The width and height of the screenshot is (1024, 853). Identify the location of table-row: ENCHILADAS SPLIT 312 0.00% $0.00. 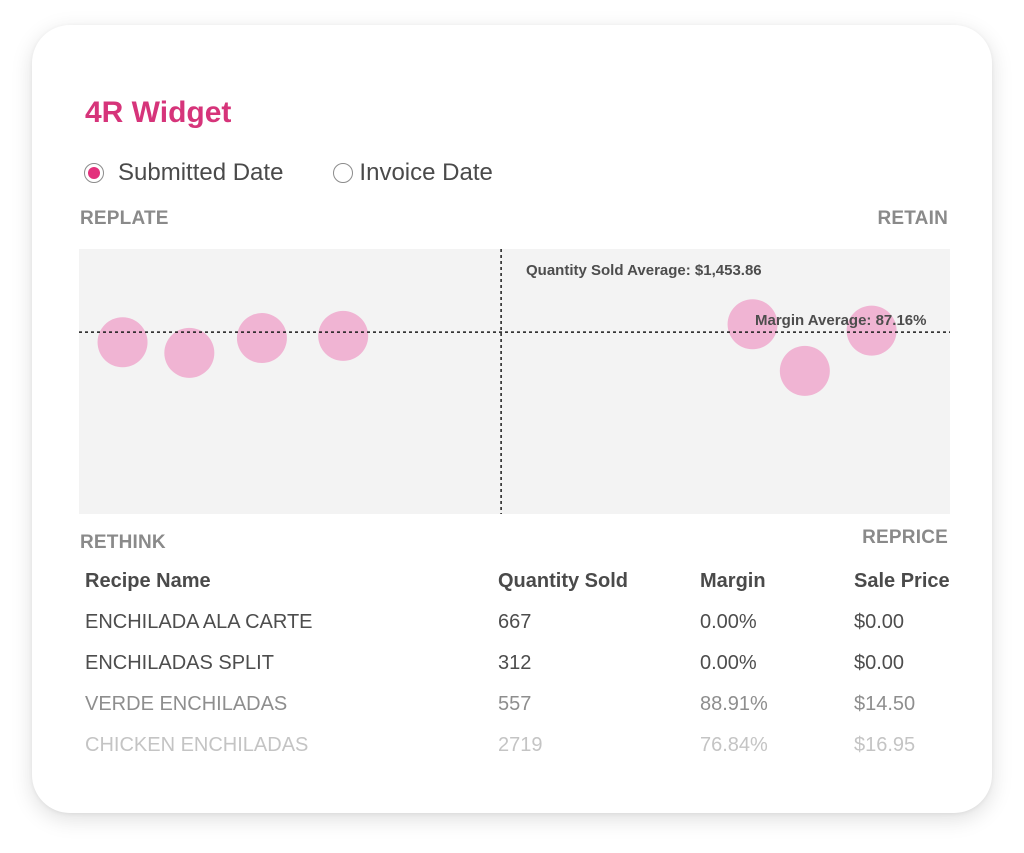
(519, 663).